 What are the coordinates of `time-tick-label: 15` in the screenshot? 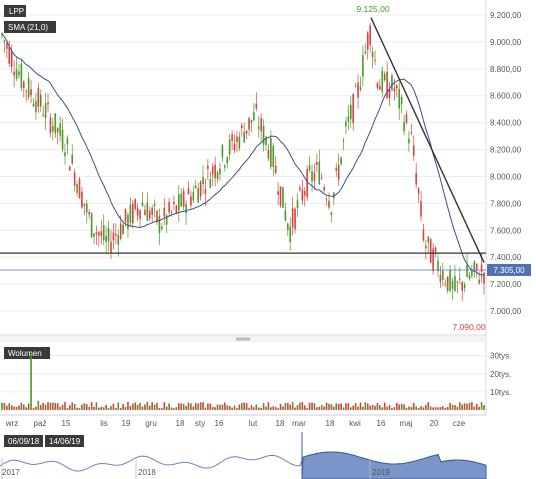 It's located at (66, 423).